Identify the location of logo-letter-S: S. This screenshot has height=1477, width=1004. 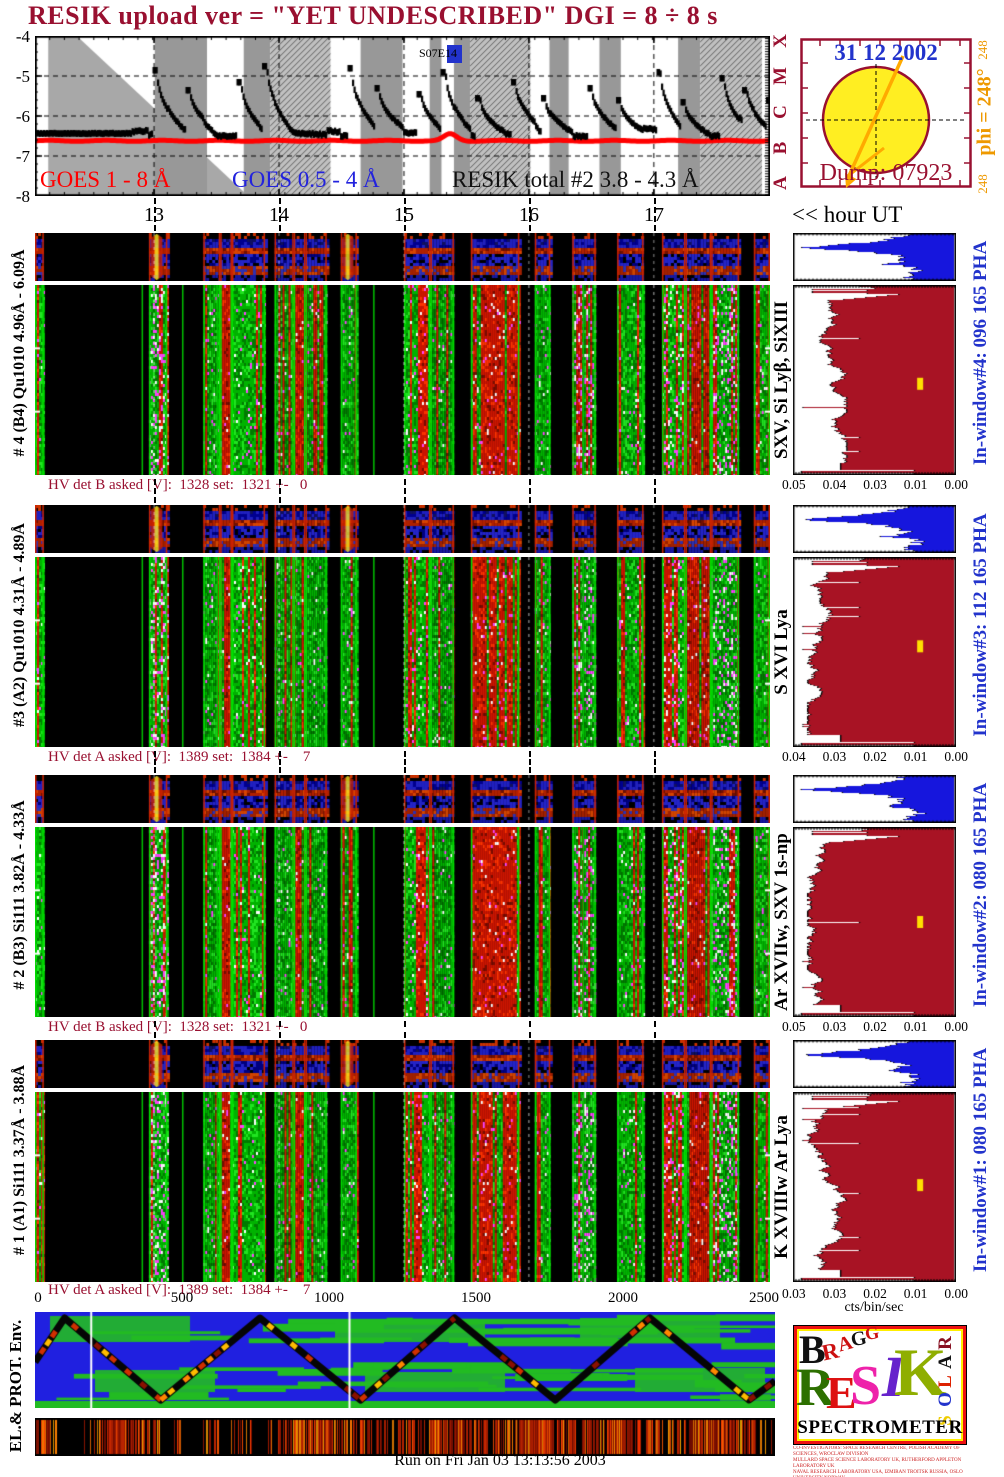
(866, 1386).